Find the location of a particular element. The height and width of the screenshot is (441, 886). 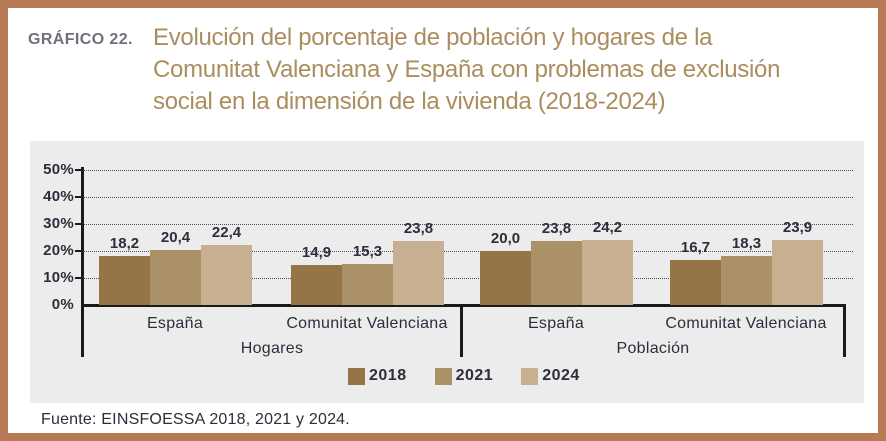

legend-label-2021: 2021 is located at coordinates (474, 375).